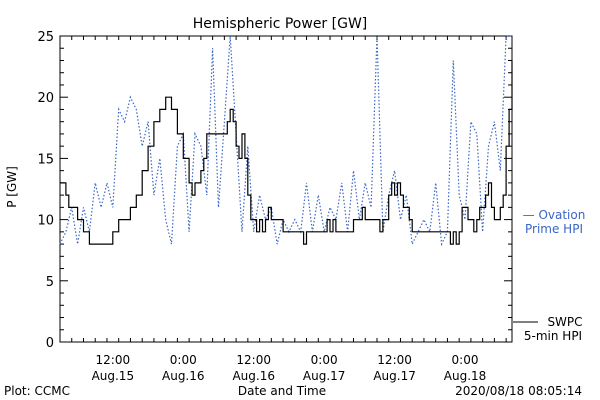 This screenshot has width=600, height=400. What do you see at coordinates (45, 221) in the screenshot?
I see `y-tick-label: 10` at bounding box center [45, 221].